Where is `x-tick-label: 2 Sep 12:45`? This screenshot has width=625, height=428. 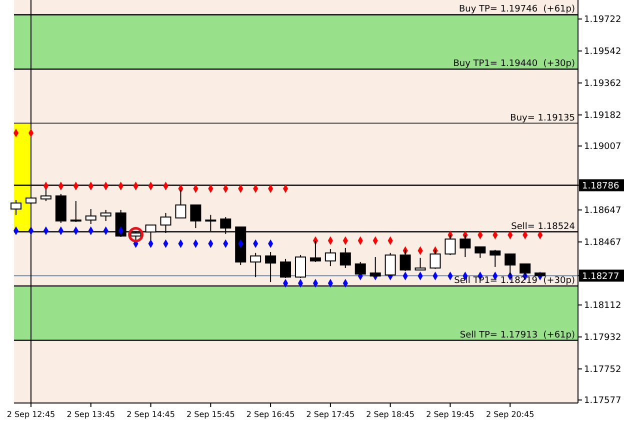
x-tick-label: 2 Sep 12:45 is located at coordinates (31, 414).